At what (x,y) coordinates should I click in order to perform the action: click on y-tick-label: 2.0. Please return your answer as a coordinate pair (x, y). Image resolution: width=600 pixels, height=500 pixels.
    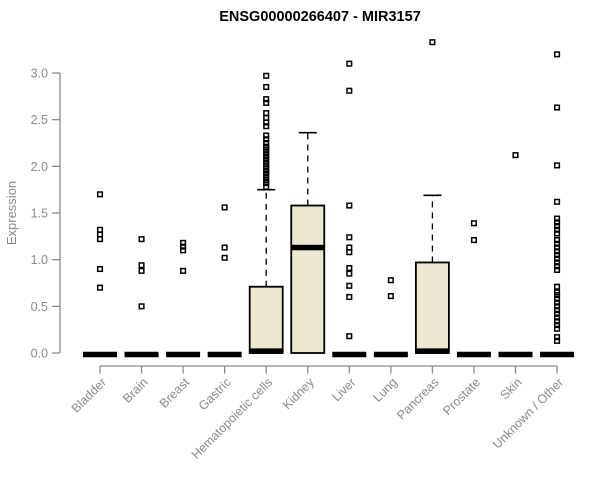
    Looking at the image, I should click on (39, 167).